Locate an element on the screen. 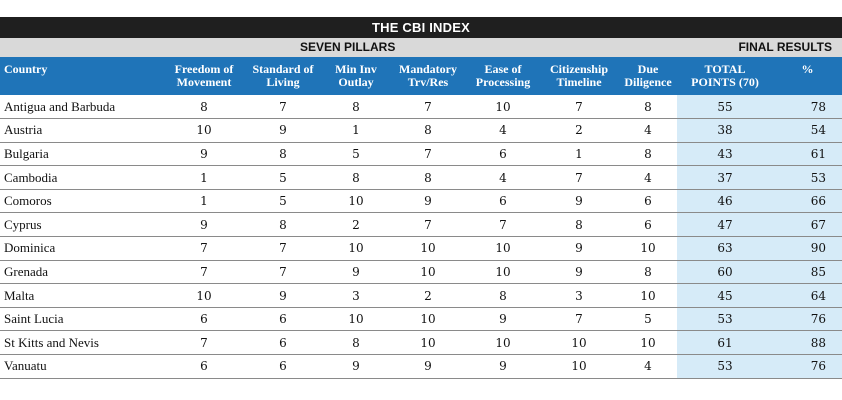  percent-cell: 53 is located at coordinates (807, 177).